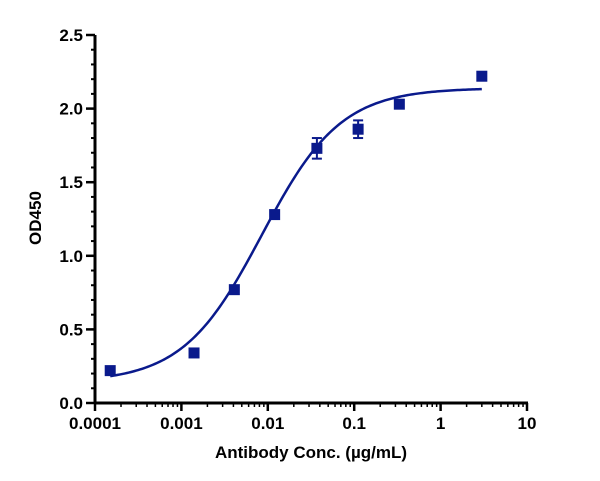  Describe the element at coordinates (267, 423) in the screenshot. I see `x-tick-label: 0.01` at that location.